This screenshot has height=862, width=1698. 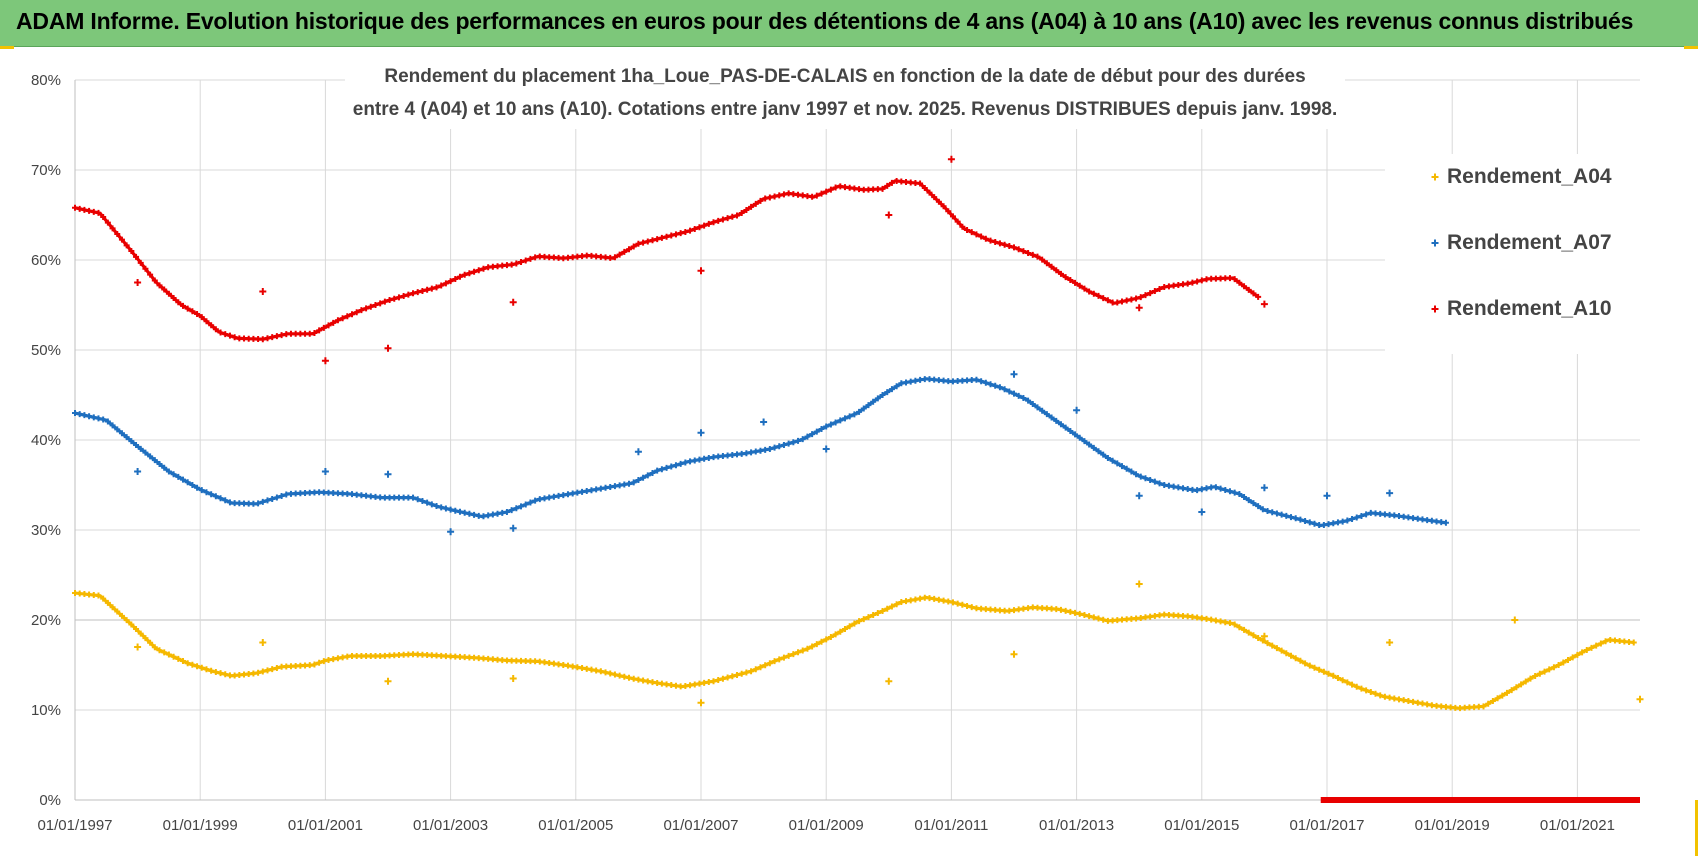 I want to click on y-tick-label: 10%, so click(x=46, y=710).